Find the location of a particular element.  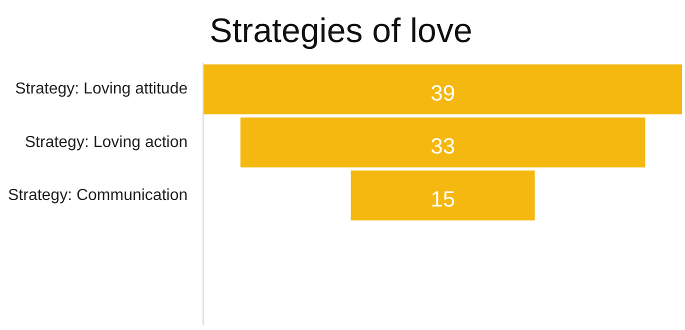

data-label: 33 is located at coordinates (443, 145).